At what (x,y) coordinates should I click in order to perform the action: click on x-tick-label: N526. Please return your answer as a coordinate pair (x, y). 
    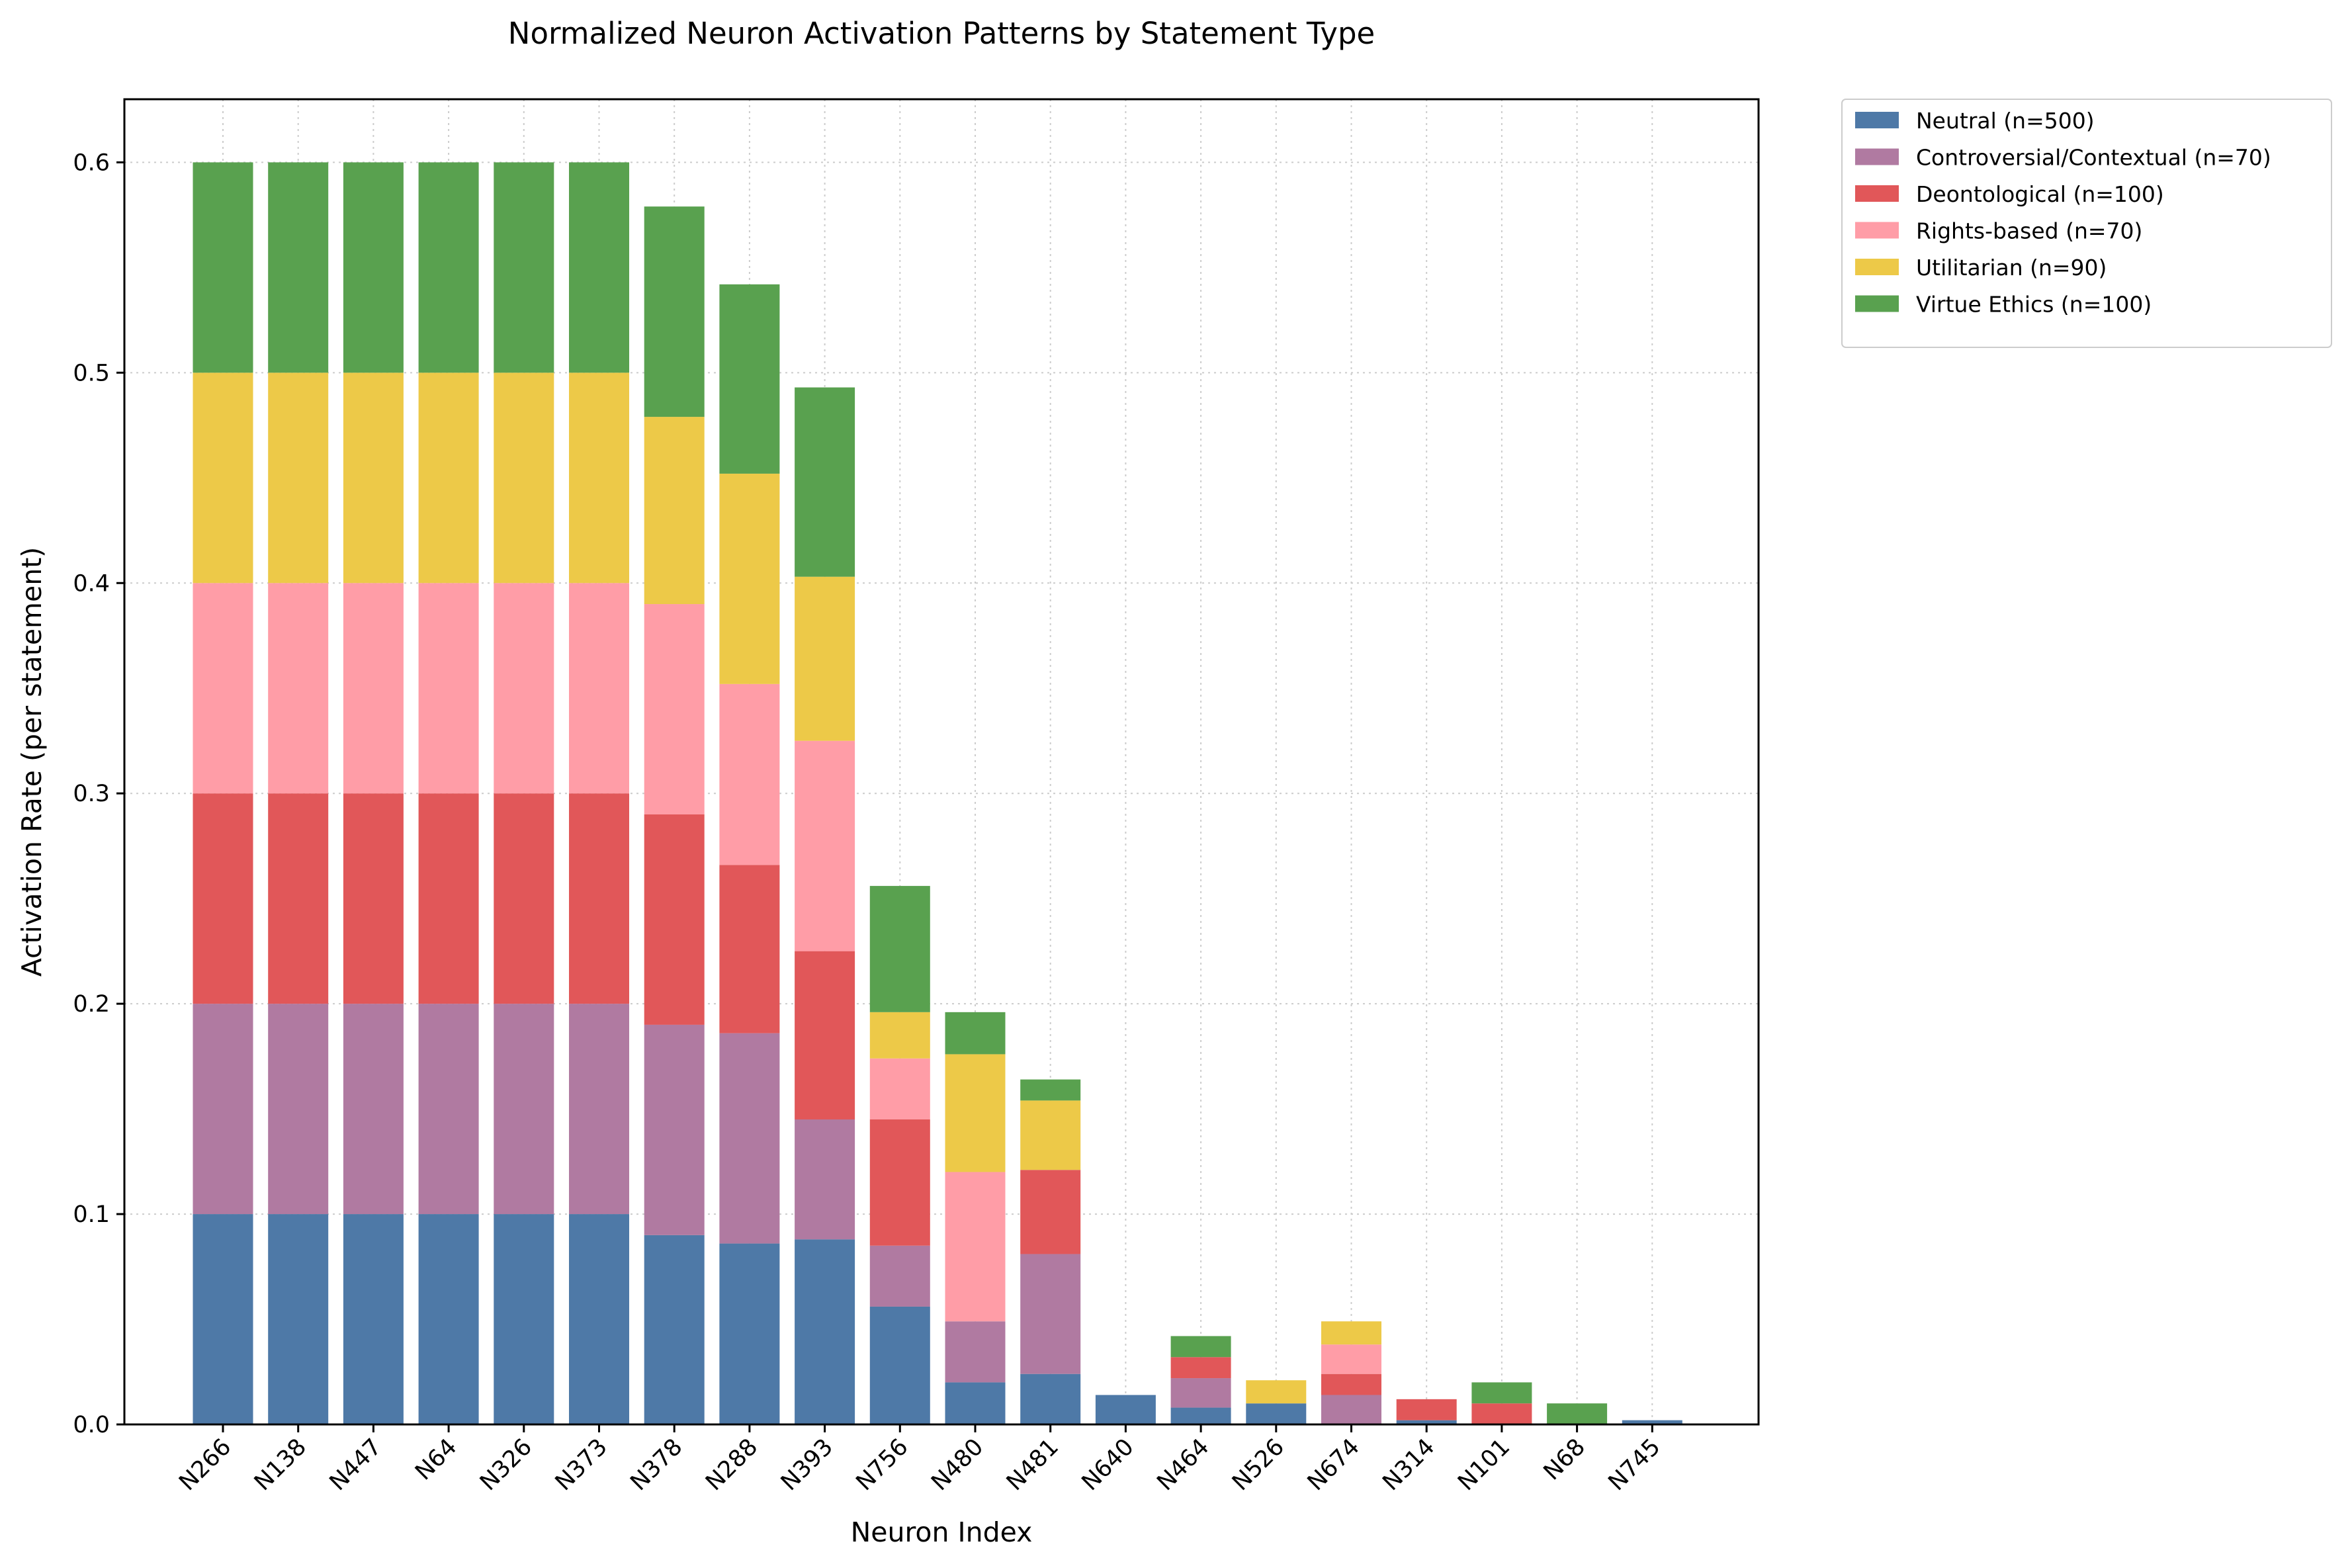
    Looking at the image, I should click on (1258, 1465).